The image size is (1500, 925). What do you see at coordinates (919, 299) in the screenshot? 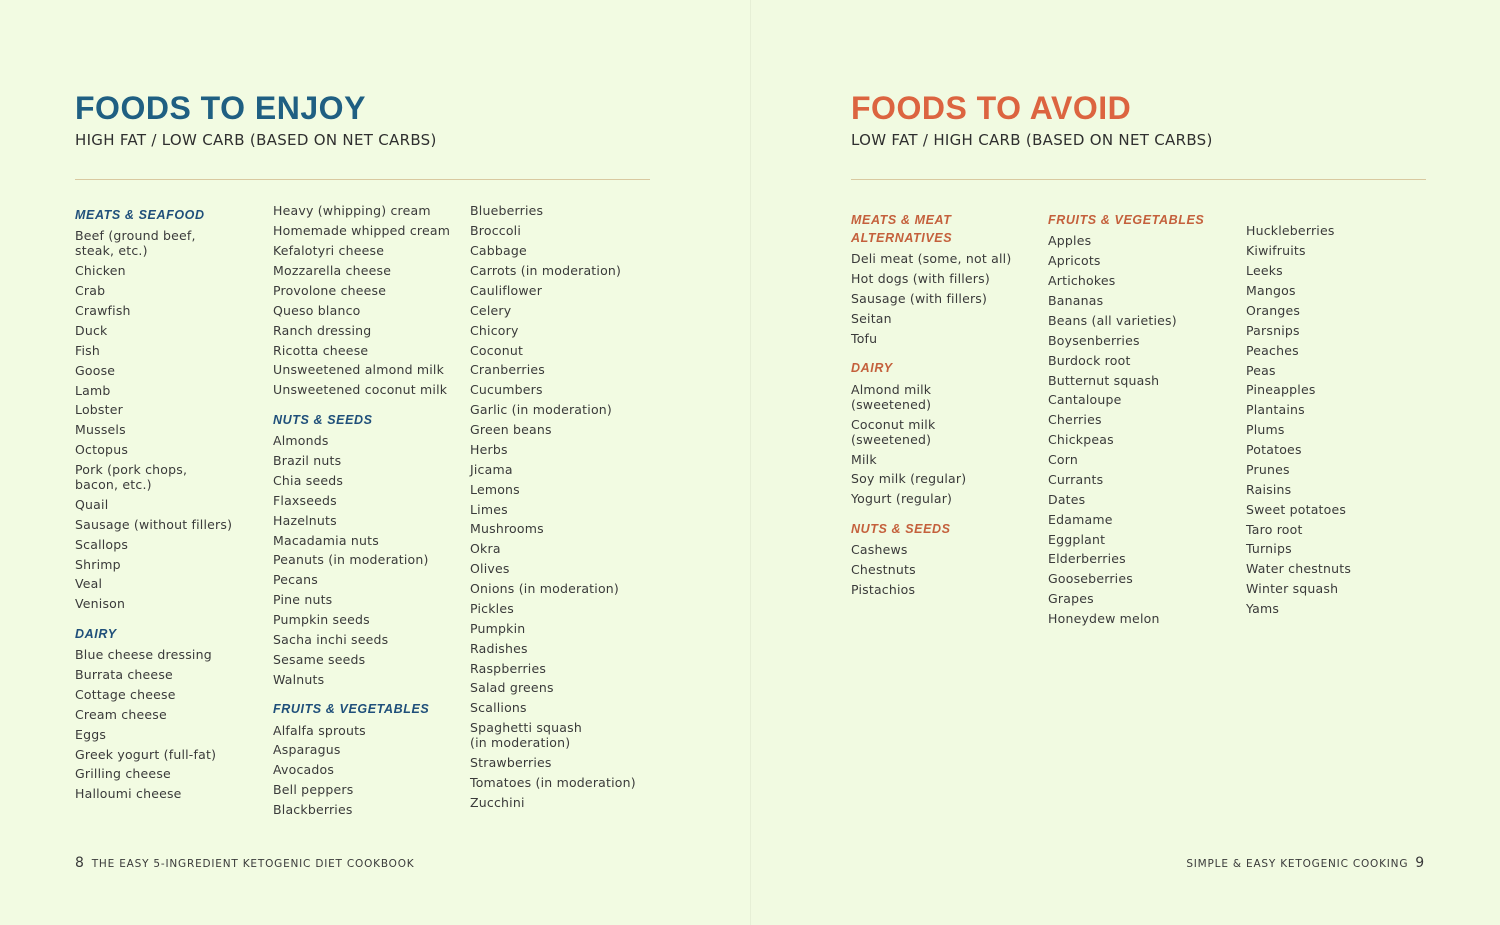
I see `food-item: Sausage (with fillers)` at bounding box center [919, 299].